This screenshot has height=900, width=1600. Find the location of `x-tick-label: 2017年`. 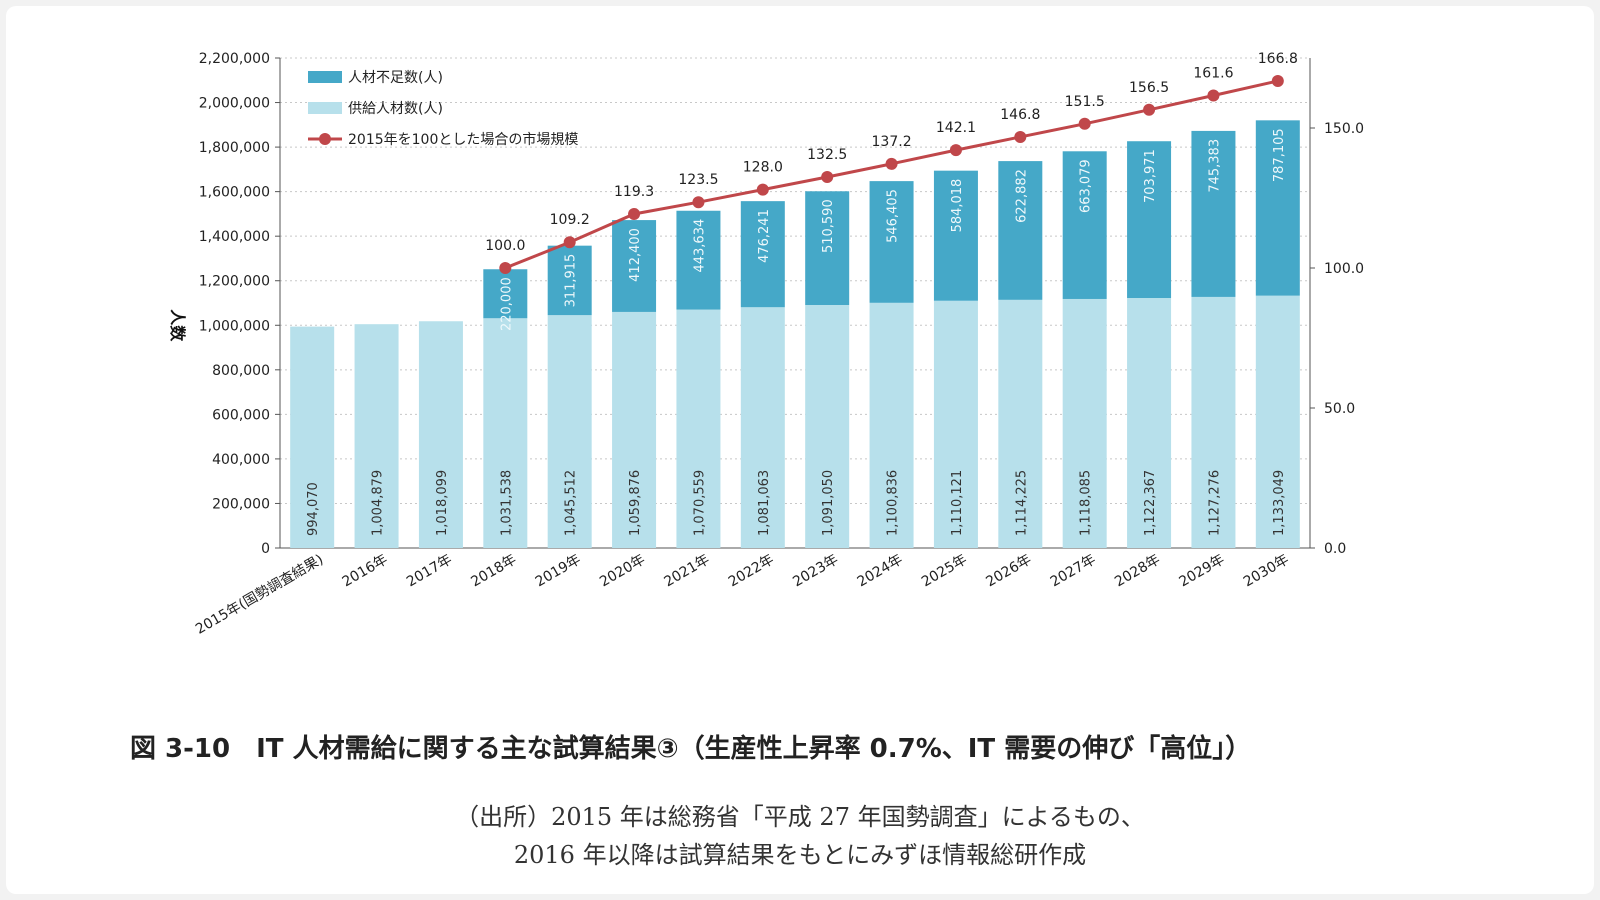

x-tick-label: 2017年 is located at coordinates (429, 571).